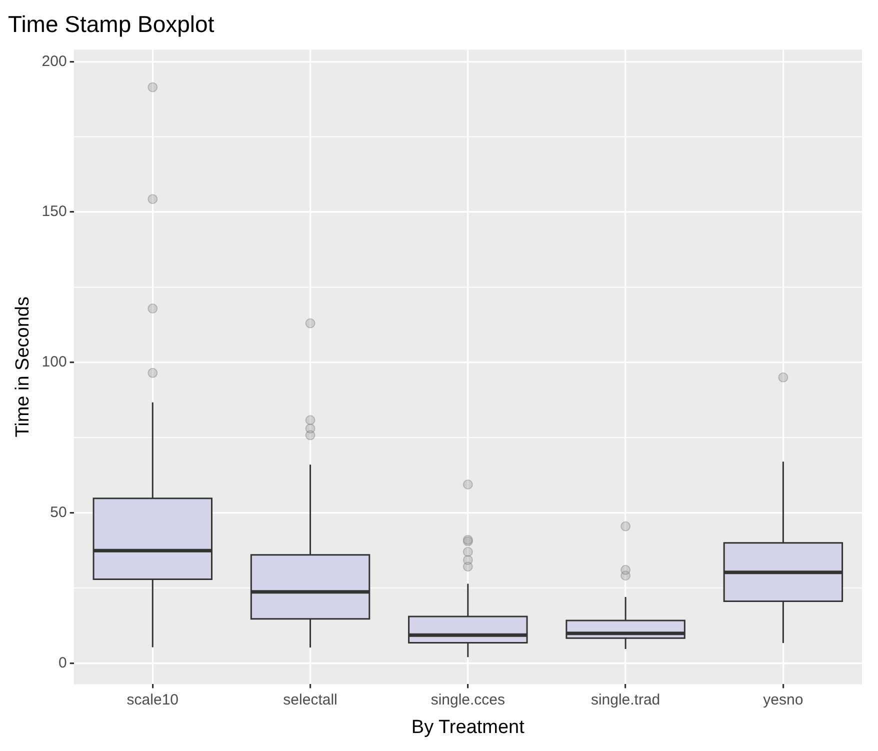 This screenshot has height=751, width=878. What do you see at coordinates (58, 512) in the screenshot?
I see `y-tick-label: 50` at bounding box center [58, 512].